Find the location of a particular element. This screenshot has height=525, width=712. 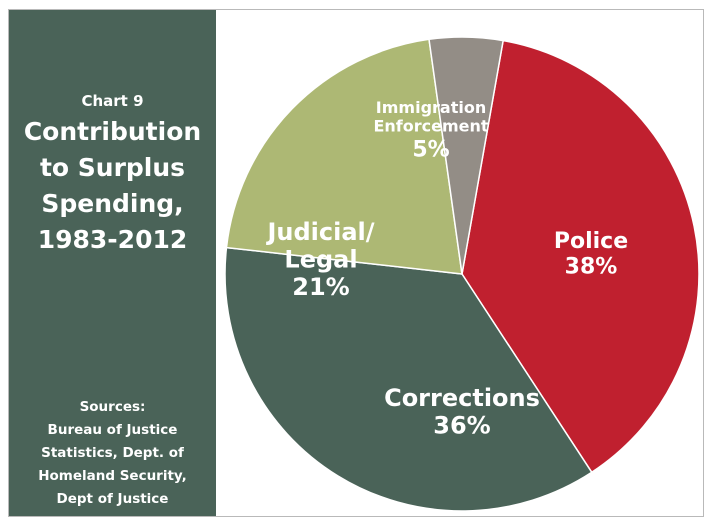

slice-label-immigration-enforcement: Immigration Enforcement 5% is located at coordinates (430, 130).